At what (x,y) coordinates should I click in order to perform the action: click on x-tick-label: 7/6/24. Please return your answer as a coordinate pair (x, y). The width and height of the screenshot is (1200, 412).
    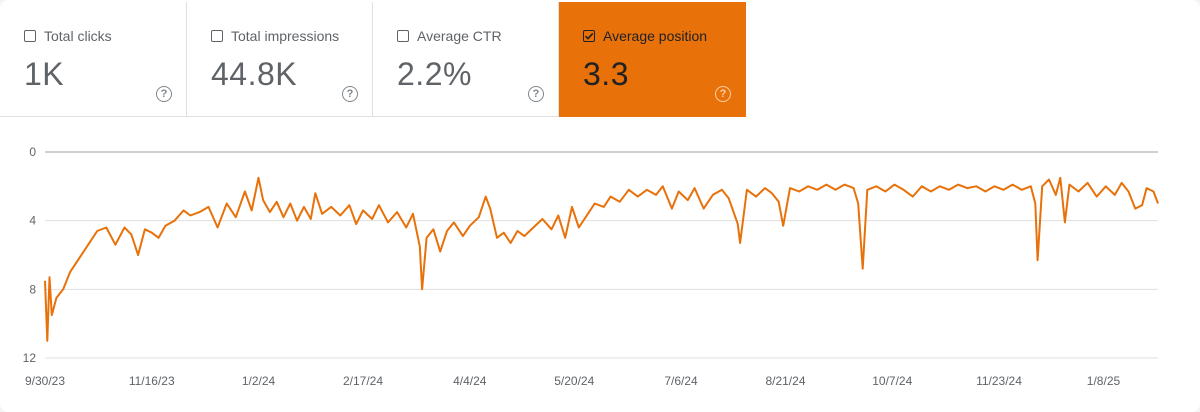
    Looking at the image, I should click on (681, 381).